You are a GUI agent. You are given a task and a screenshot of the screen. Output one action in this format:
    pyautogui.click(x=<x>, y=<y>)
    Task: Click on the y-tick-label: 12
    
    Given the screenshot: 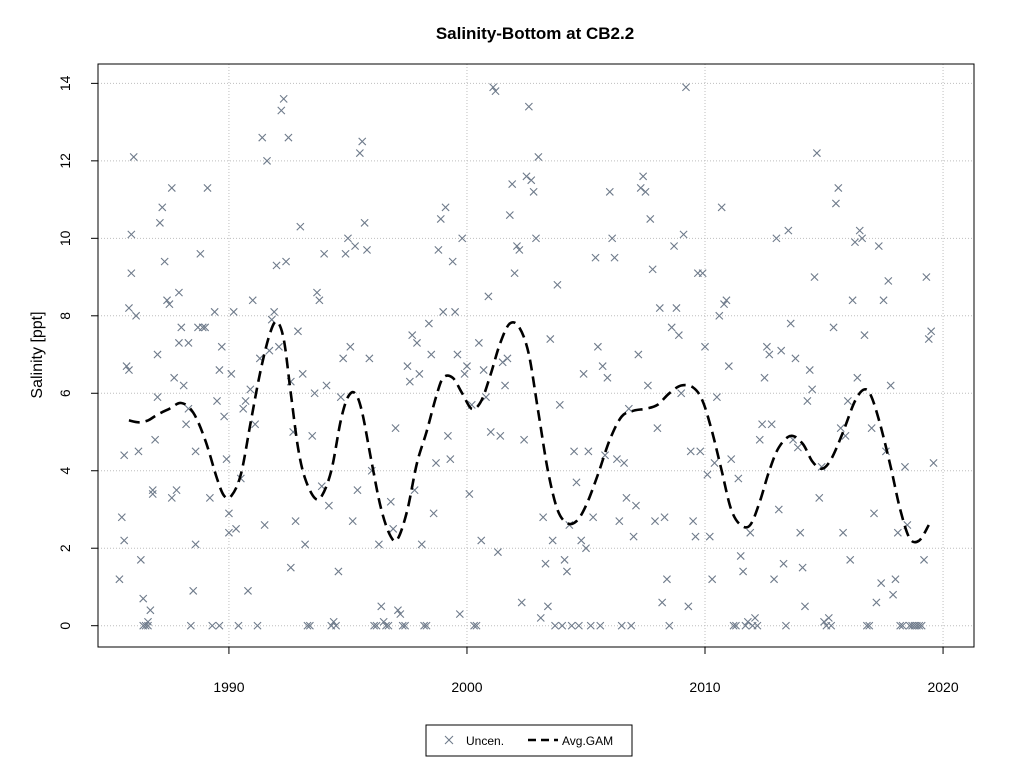 What is the action you would take?
    pyautogui.click(x=65, y=161)
    